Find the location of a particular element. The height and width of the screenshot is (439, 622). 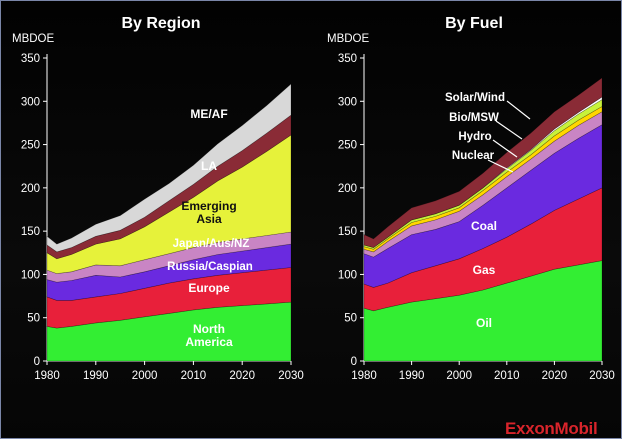

label-emerging: Emerging is located at coordinates (208, 206).